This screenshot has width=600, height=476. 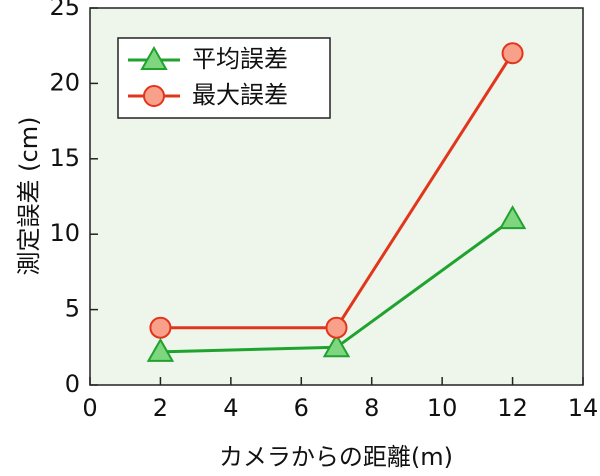 I want to click on y-tick-label: 0, so click(x=72, y=384).